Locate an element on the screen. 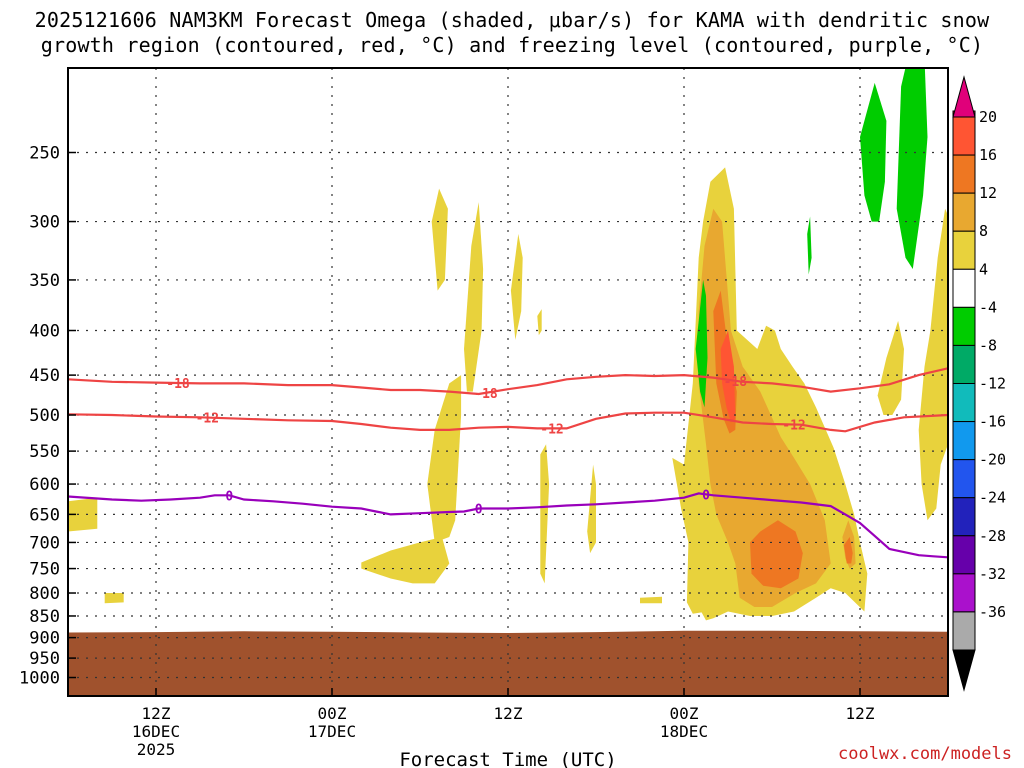  colorbar-top-arrow is located at coordinates (964, 96).